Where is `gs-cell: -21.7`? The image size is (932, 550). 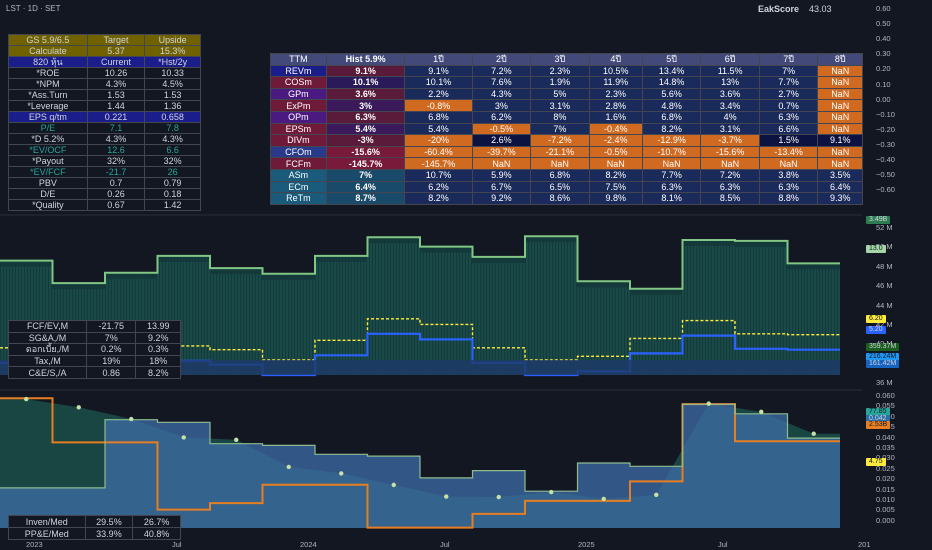 gs-cell: -21.7 is located at coordinates (116, 172).